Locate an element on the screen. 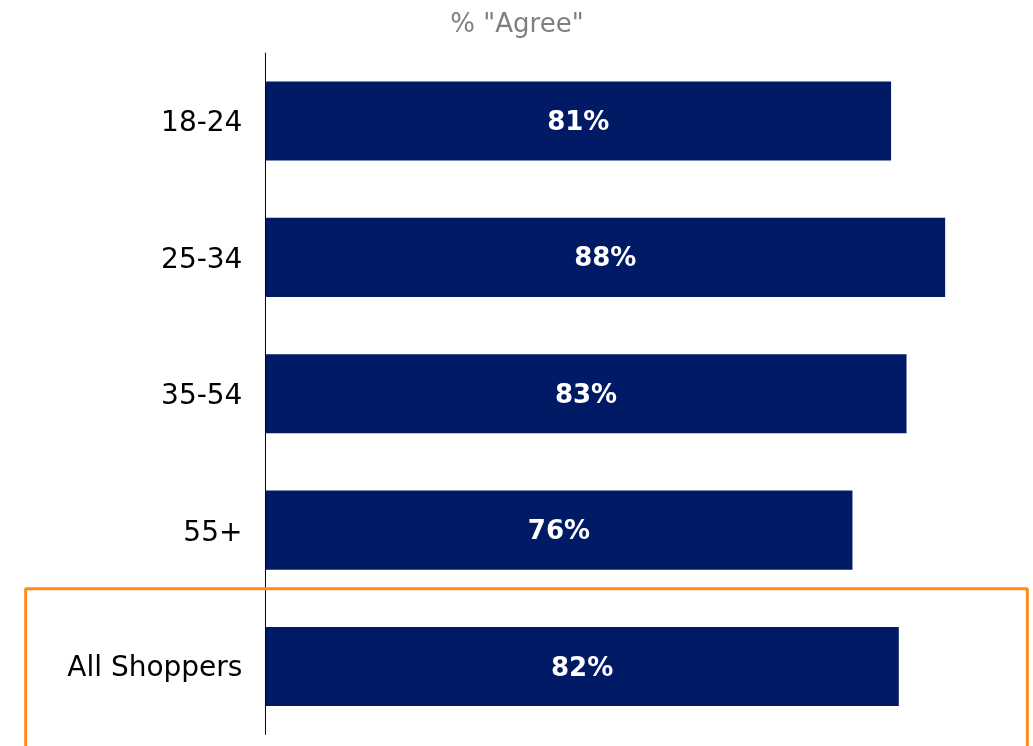 Image resolution: width=1033 pixels, height=746 pixels. data-label: 82% is located at coordinates (582, 666).